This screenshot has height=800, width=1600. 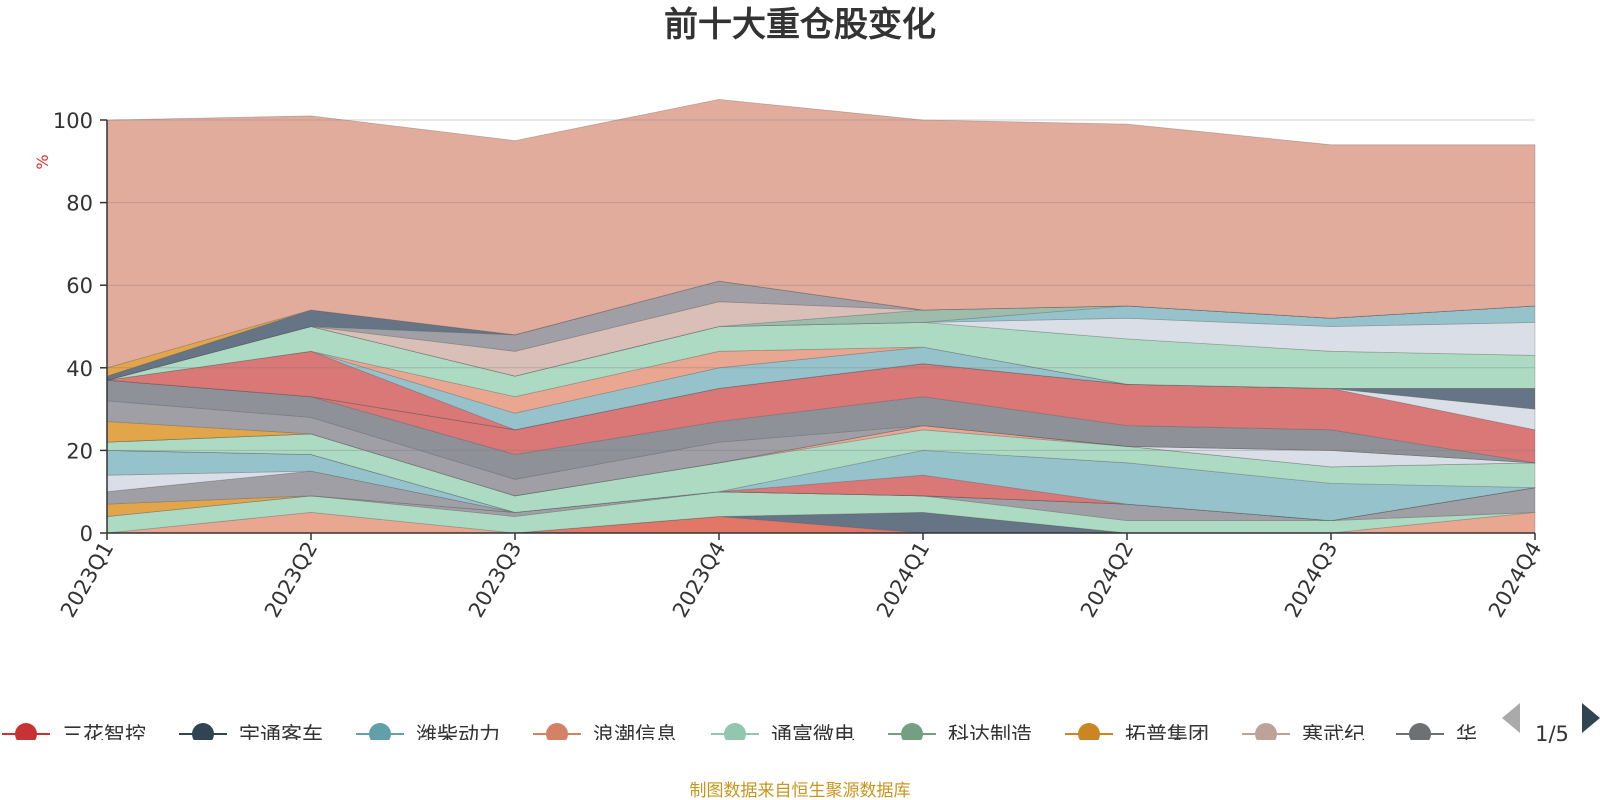 I want to click on x-tick-label: 2023Q2, so click(x=291, y=580).